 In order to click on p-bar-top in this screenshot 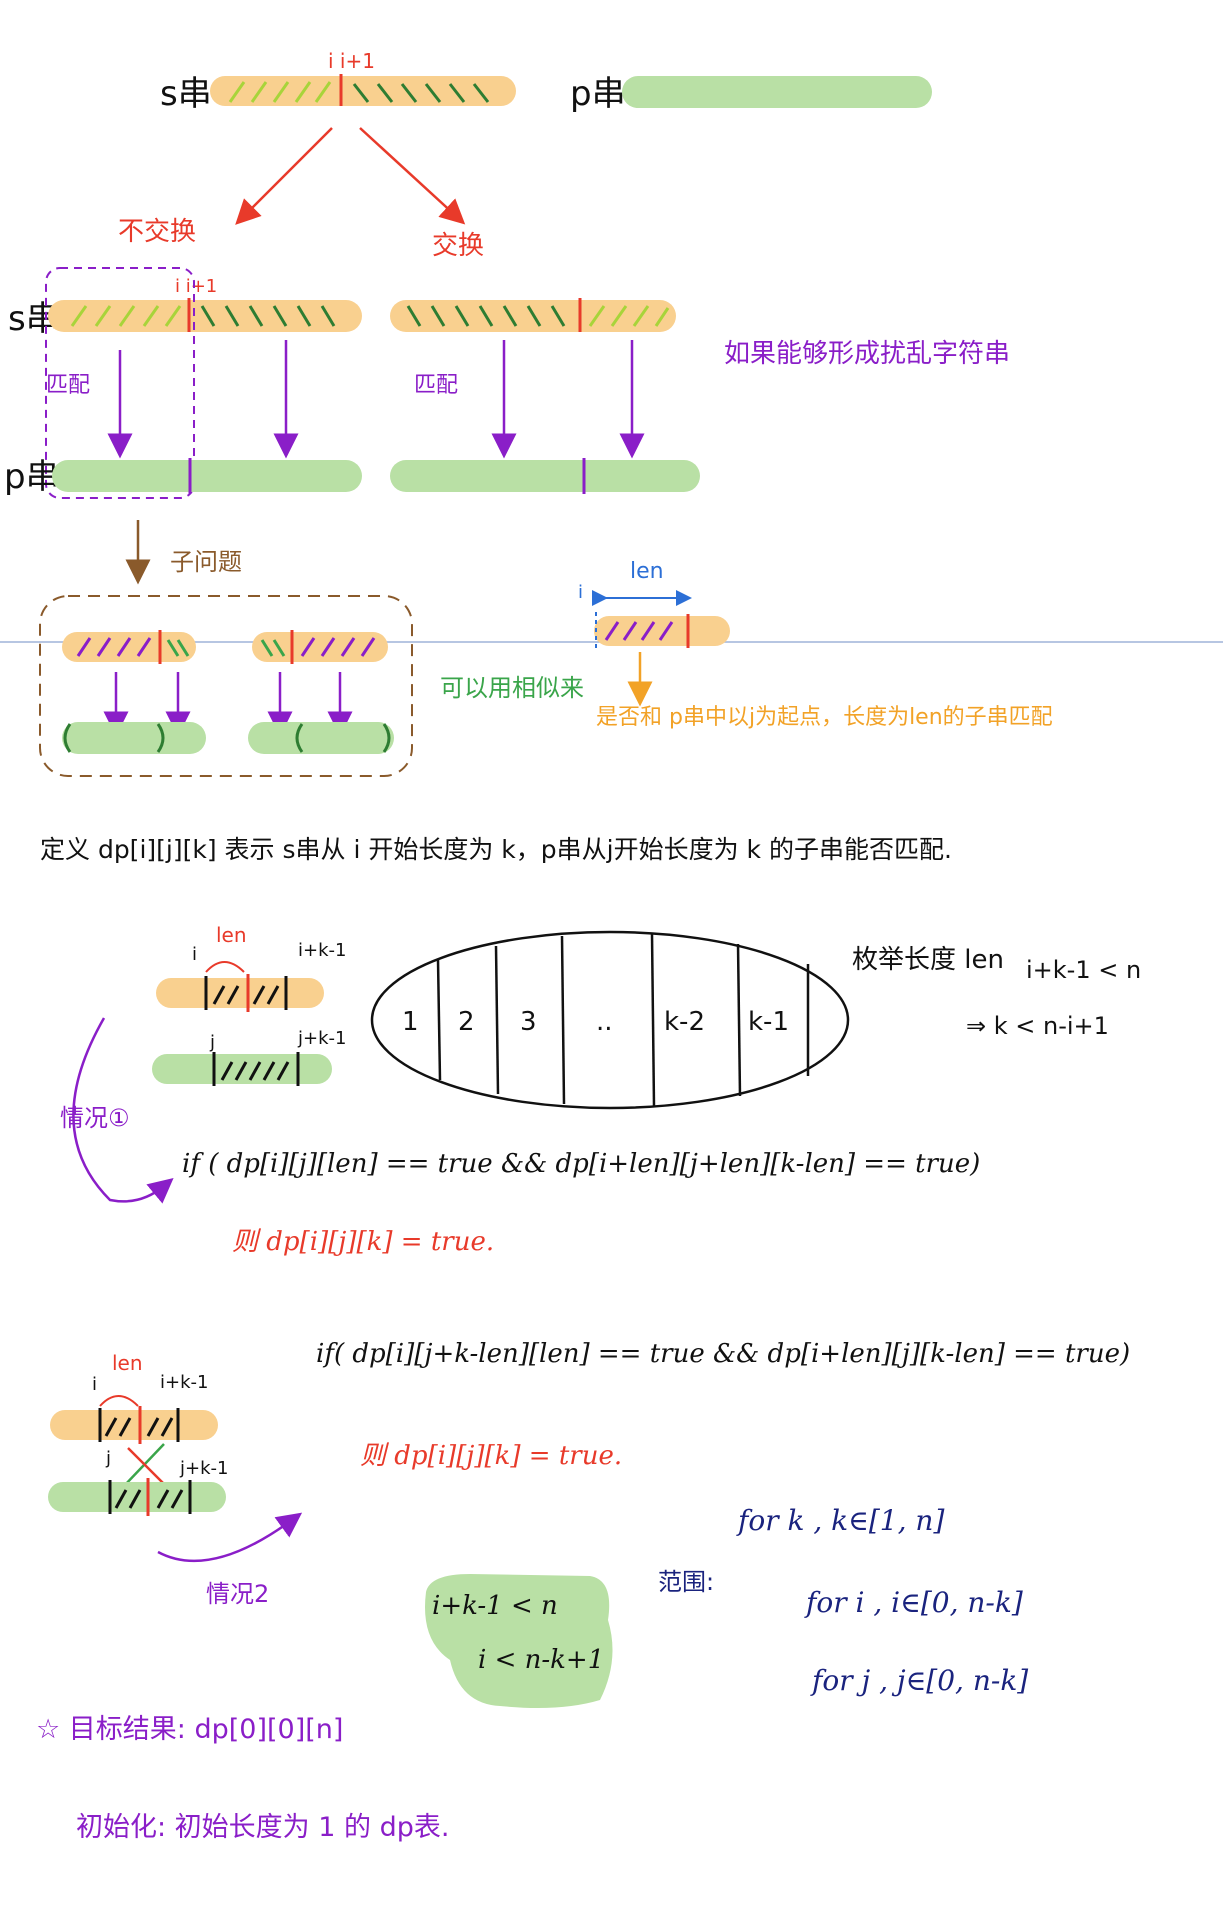, I will do `click(777, 92)`.